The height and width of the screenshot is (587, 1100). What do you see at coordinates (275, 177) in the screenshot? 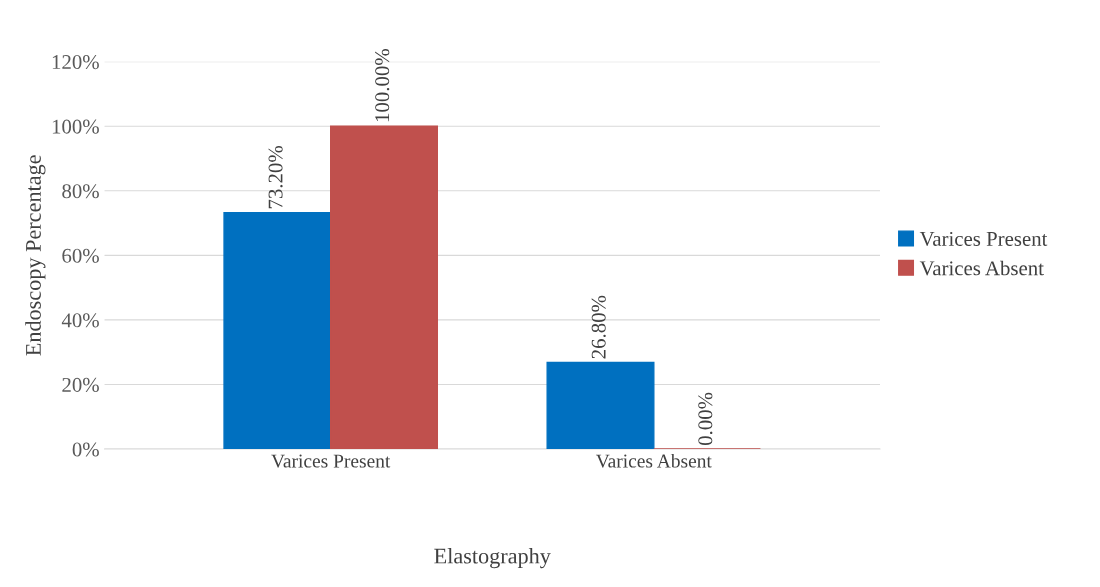
I see `data-label: 73.20%` at bounding box center [275, 177].